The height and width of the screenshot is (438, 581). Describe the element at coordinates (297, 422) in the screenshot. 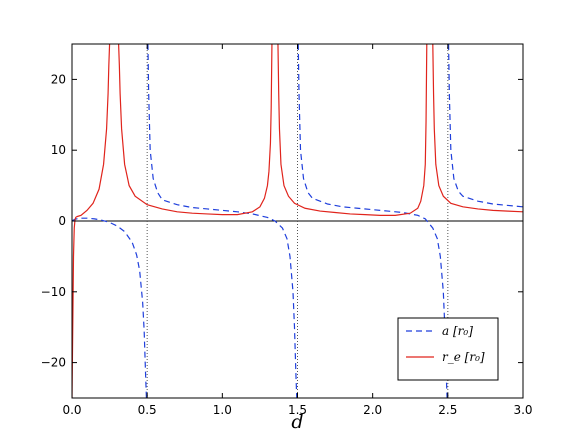

I see `x-axis-label: d` at that location.